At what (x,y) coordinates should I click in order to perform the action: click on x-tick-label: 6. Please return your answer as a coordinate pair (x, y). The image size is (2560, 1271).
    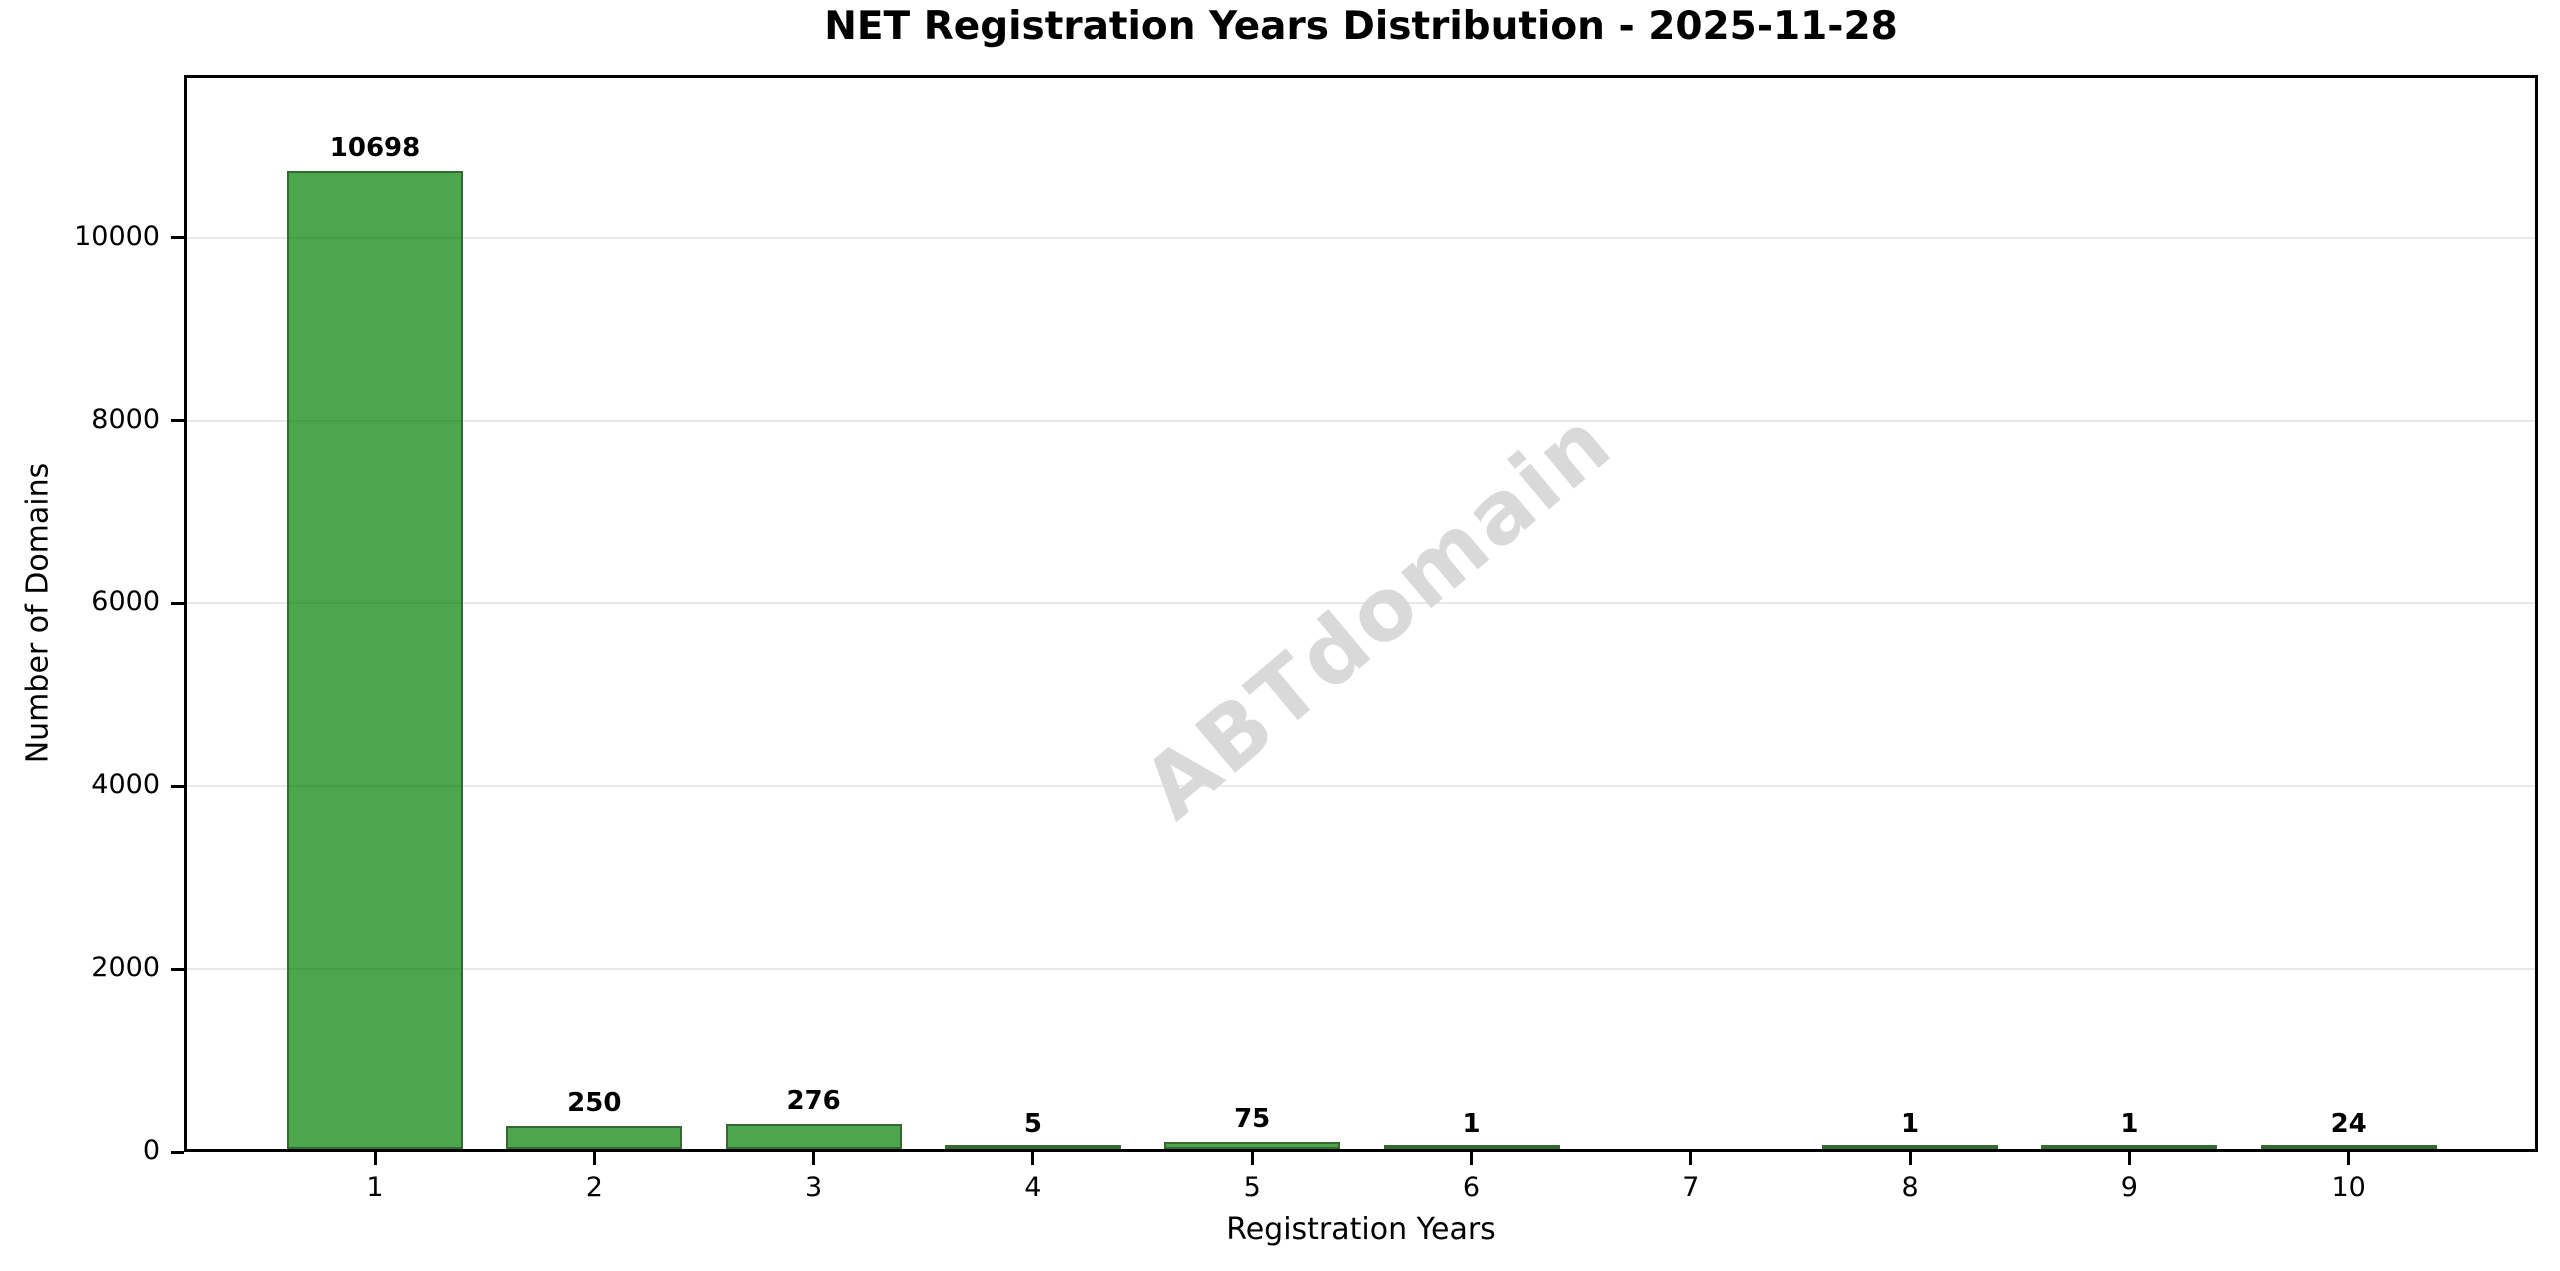
    Looking at the image, I should click on (1471, 1187).